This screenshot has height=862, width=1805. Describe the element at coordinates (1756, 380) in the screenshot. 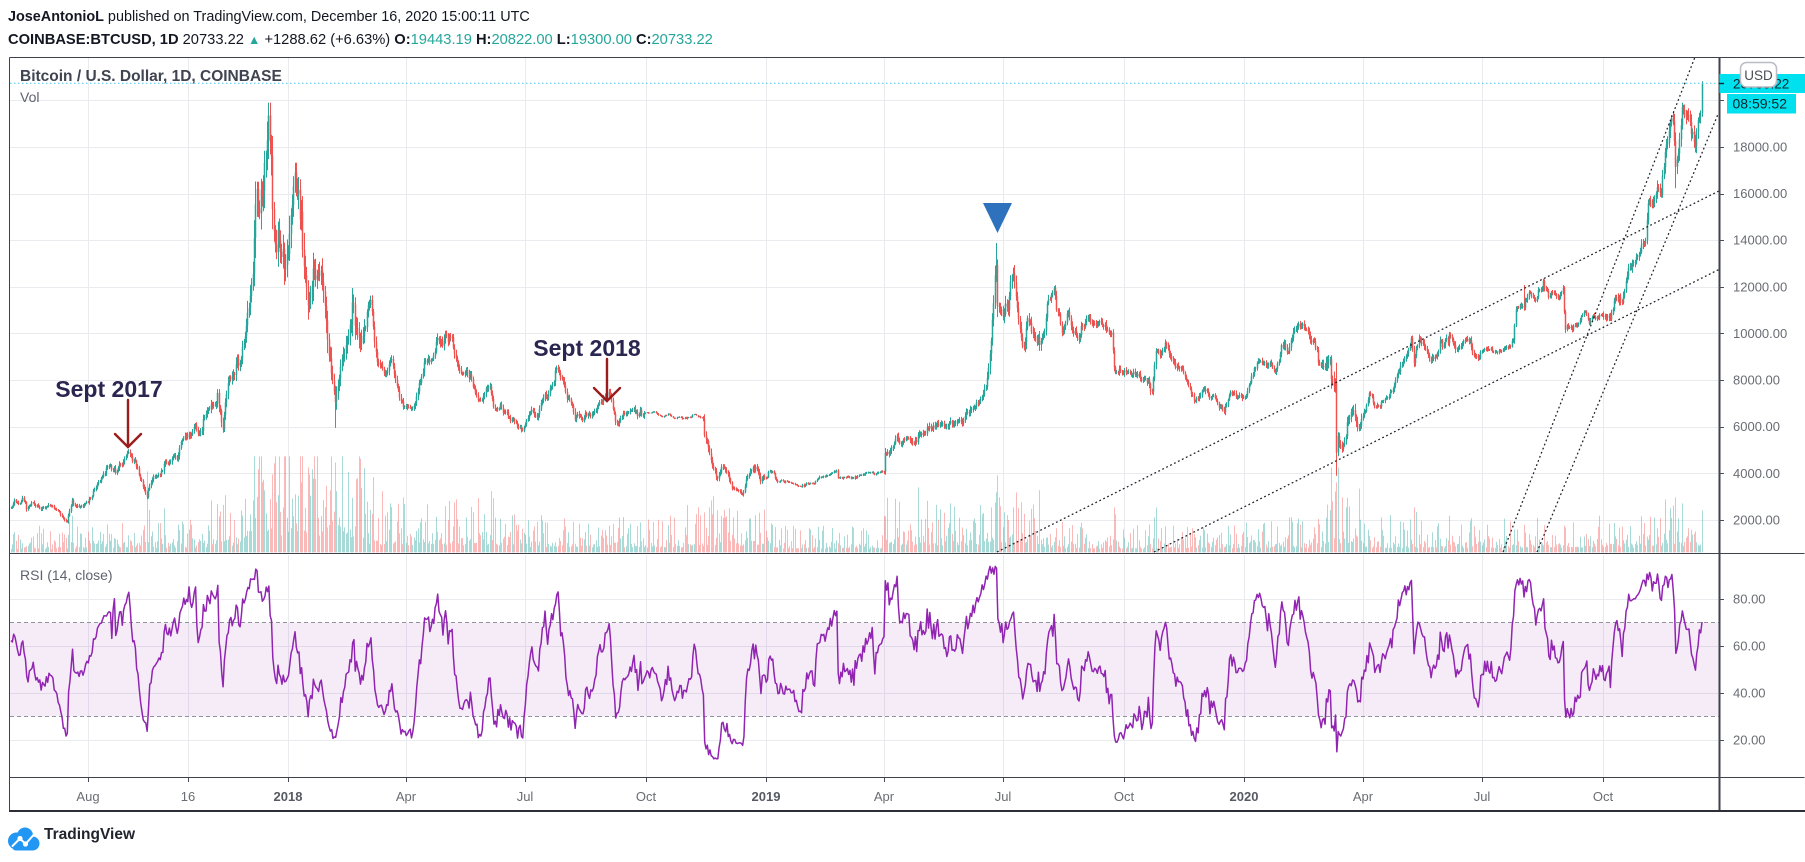

I see `svg-text: 8000.00` at that location.